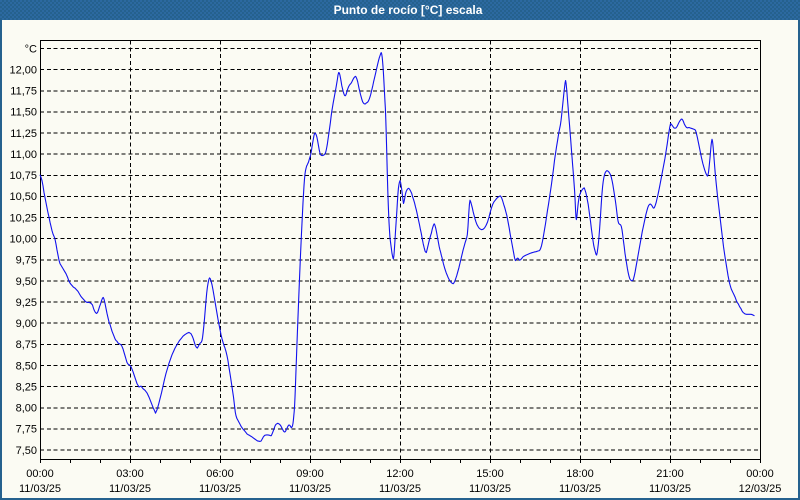 This screenshot has width=800, height=500. Describe the element at coordinates (26, 345) in the screenshot. I see `svg-text: 8,75` at that location.